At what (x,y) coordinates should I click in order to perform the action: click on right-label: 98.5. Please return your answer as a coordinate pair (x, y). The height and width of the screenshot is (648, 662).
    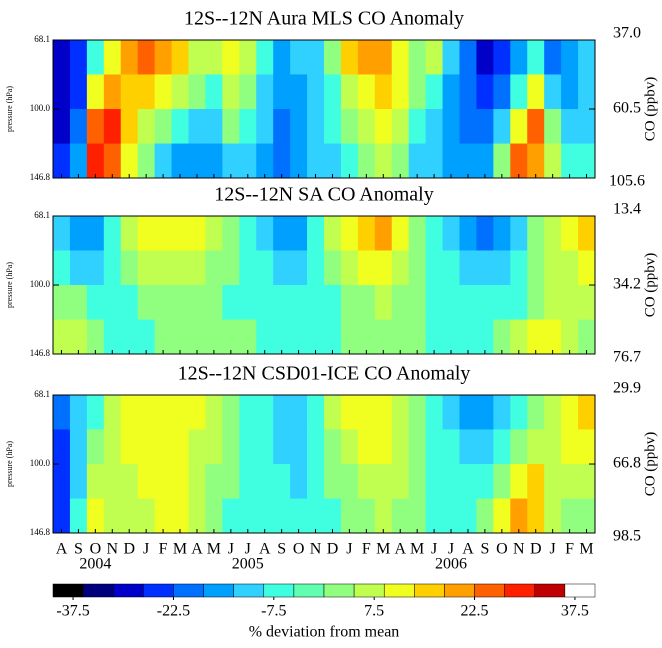
    Looking at the image, I should click on (627, 536).